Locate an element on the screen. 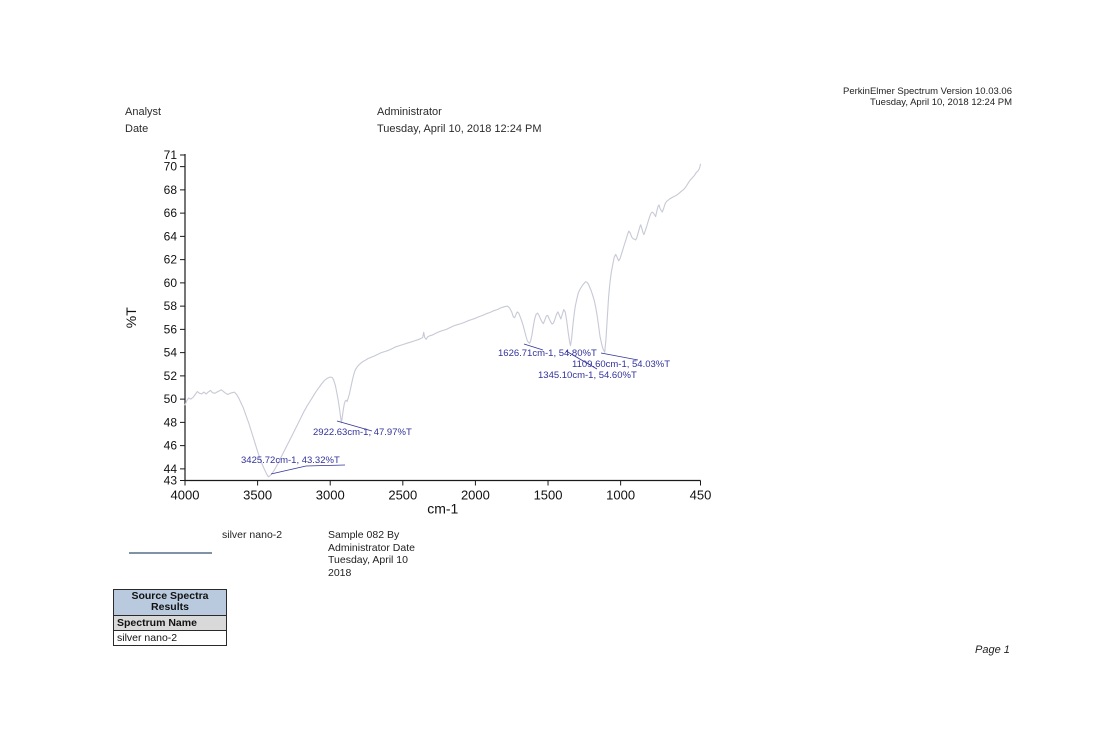  x-tick-label: 1000 is located at coordinates (620, 495).